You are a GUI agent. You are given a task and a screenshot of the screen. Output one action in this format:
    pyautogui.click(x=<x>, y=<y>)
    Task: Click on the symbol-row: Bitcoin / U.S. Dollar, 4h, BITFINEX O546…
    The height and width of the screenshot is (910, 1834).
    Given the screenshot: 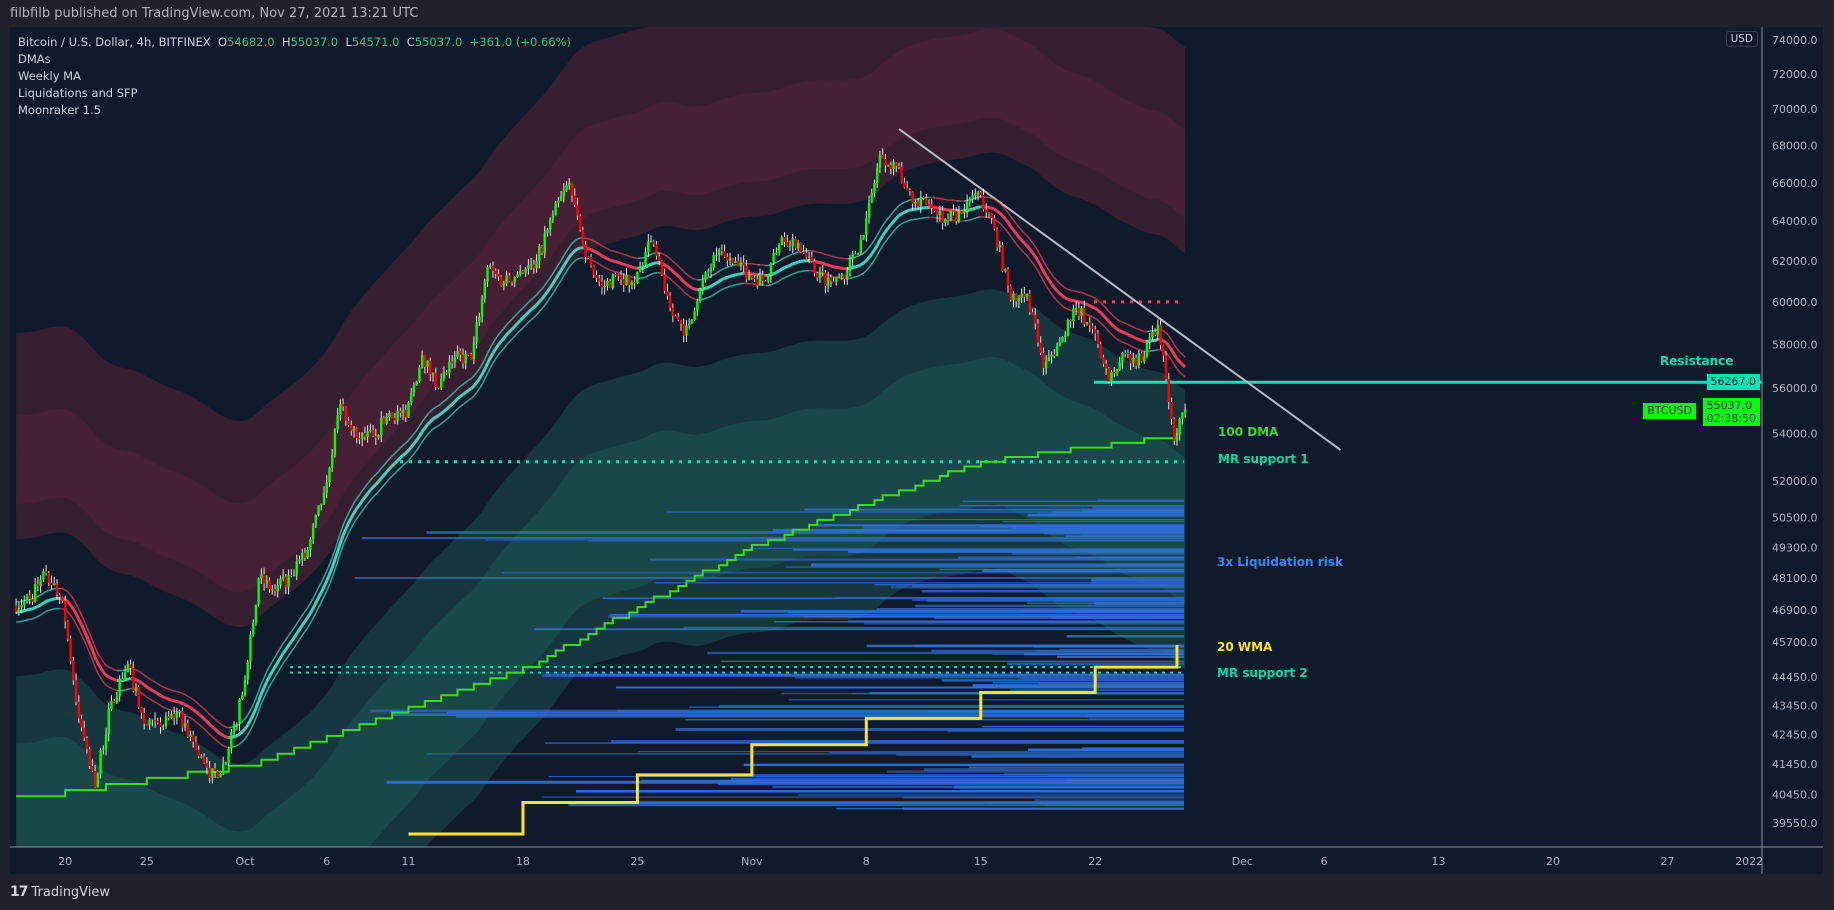 What is the action you would take?
    pyautogui.click(x=294, y=42)
    